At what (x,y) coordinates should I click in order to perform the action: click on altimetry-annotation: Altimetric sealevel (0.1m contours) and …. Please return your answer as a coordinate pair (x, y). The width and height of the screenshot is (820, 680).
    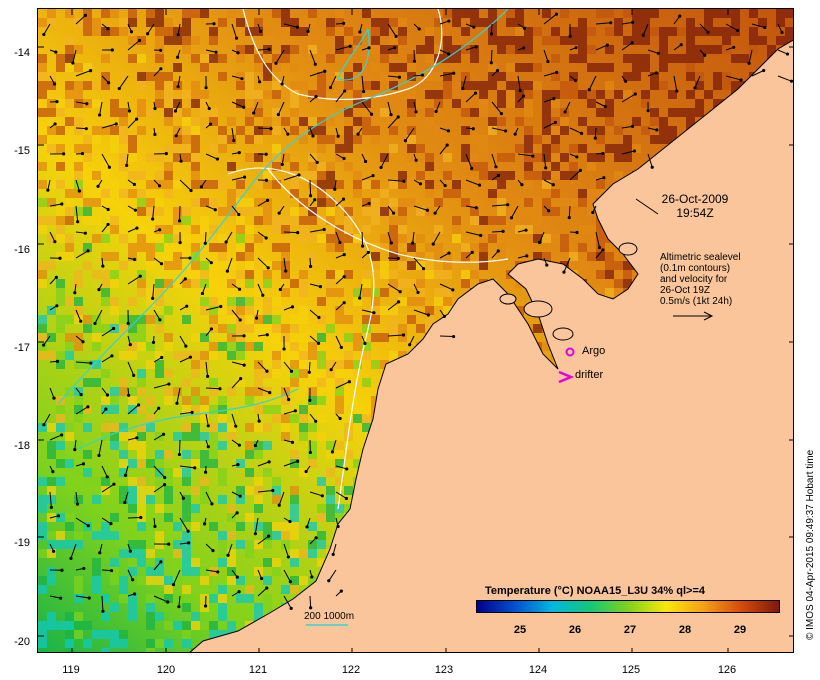
    Looking at the image, I should click on (705, 279).